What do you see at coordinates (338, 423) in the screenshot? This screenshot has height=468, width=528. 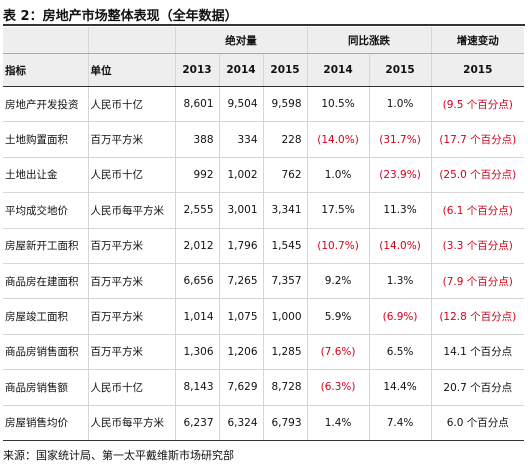 I see `cell-yoy-2014: 1.4%` at bounding box center [338, 423].